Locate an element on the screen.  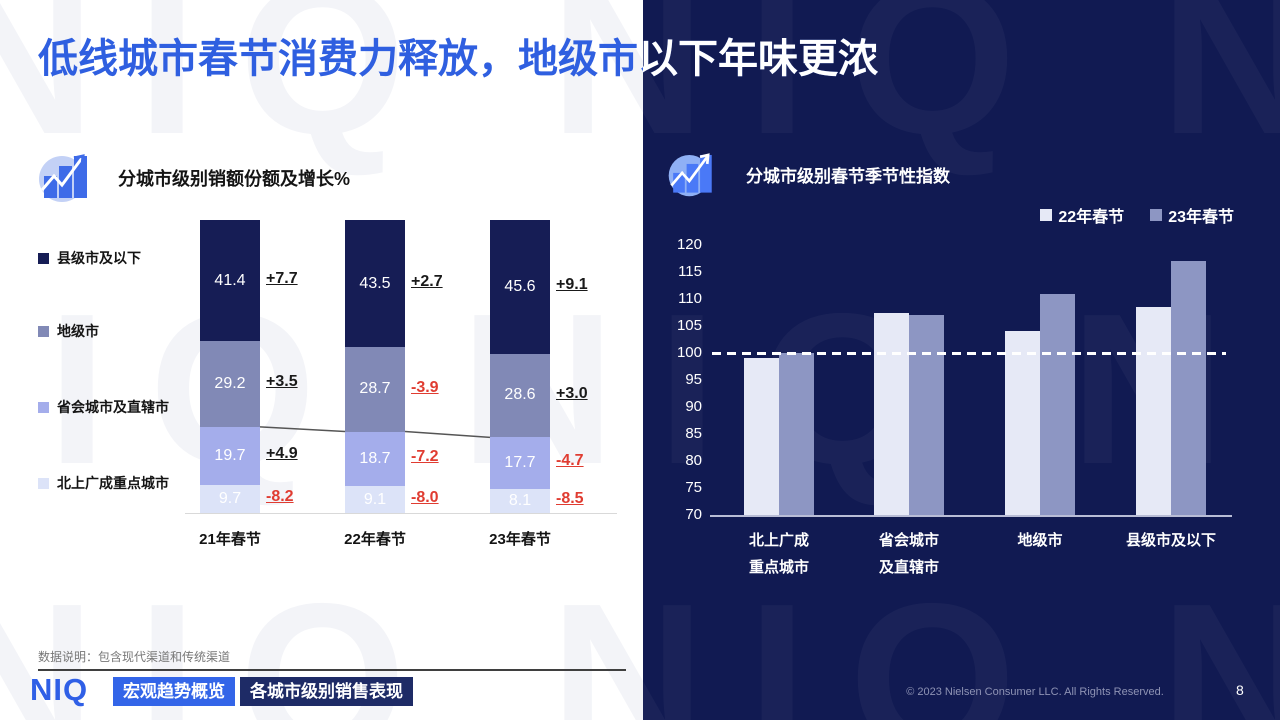
left-chart-axis-line is located at coordinates (401, 513).